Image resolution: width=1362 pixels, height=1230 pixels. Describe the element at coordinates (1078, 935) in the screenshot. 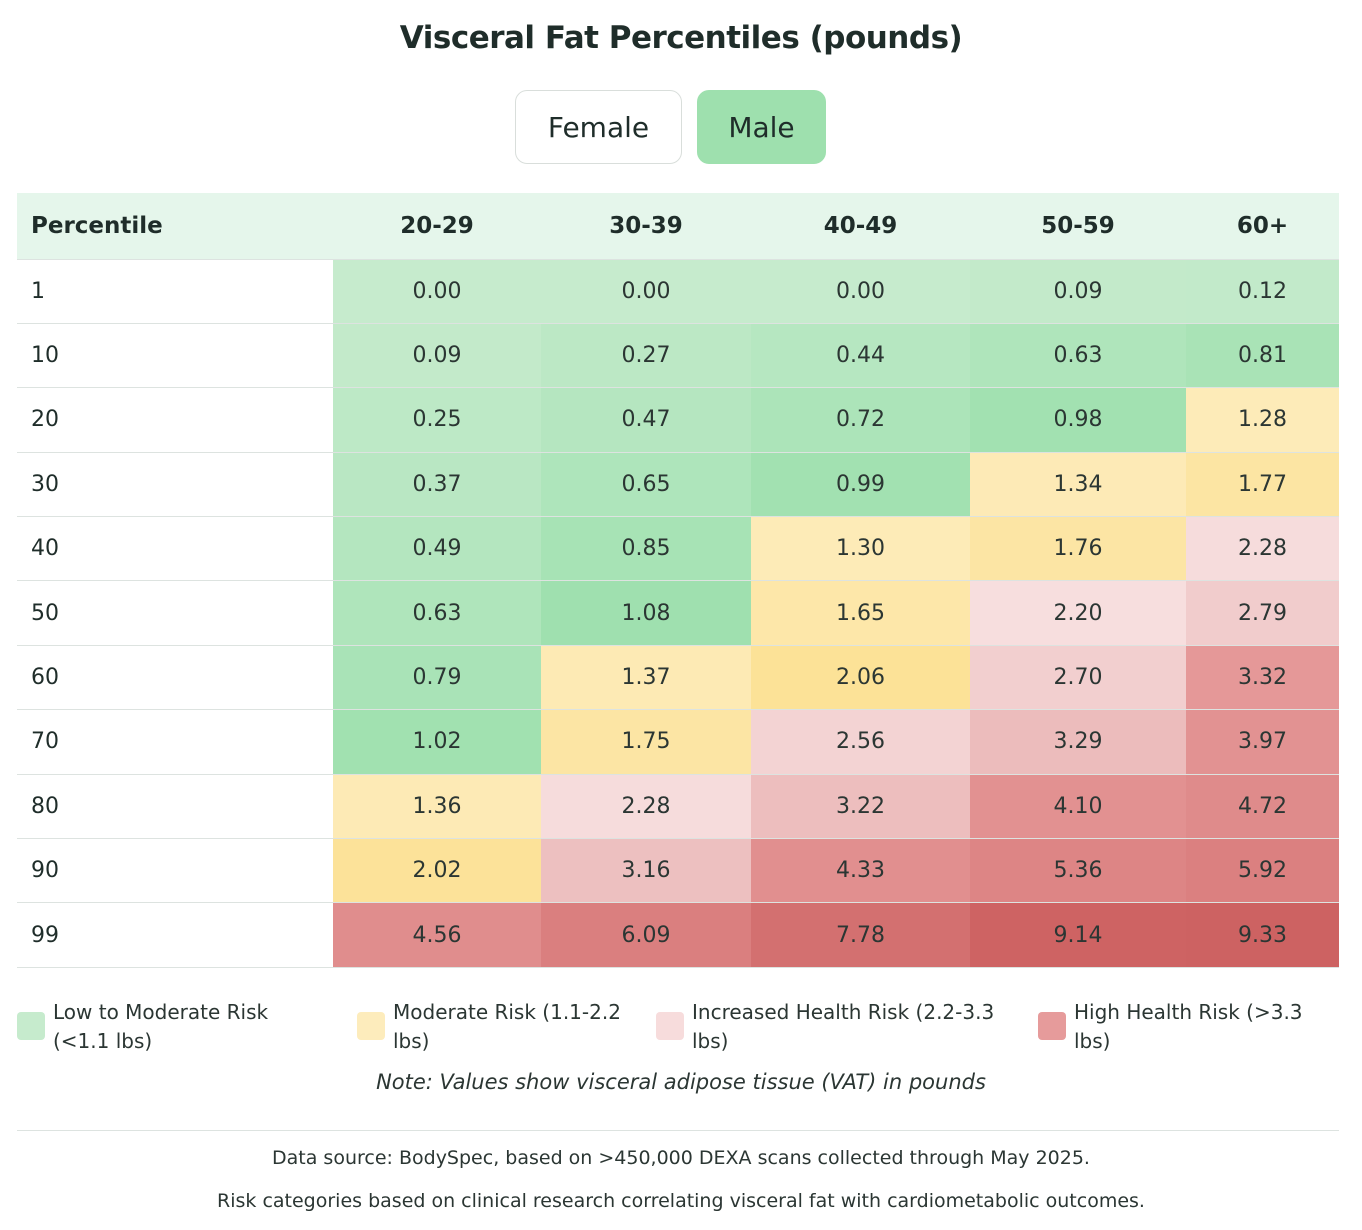

I see `value-cell: 9.14` at that location.